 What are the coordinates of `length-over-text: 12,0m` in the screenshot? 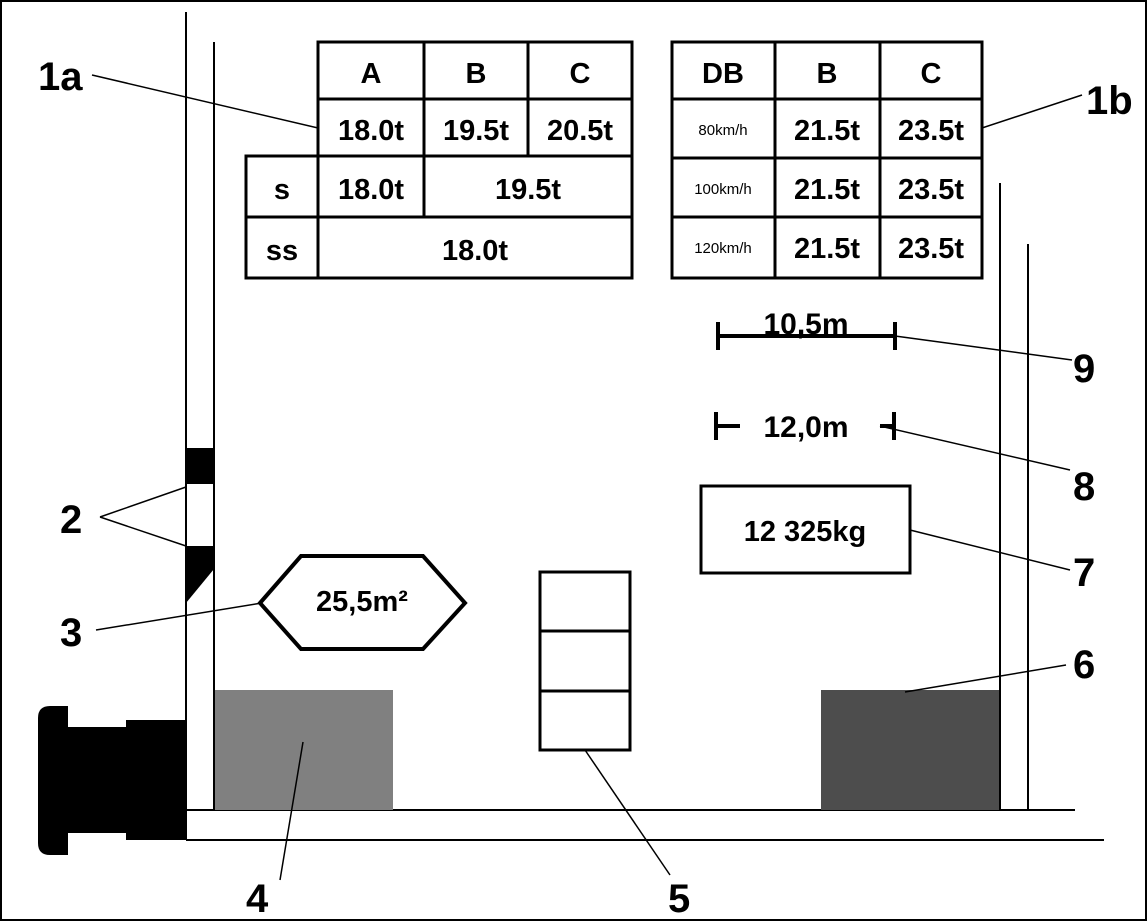 It's located at (805, 427).